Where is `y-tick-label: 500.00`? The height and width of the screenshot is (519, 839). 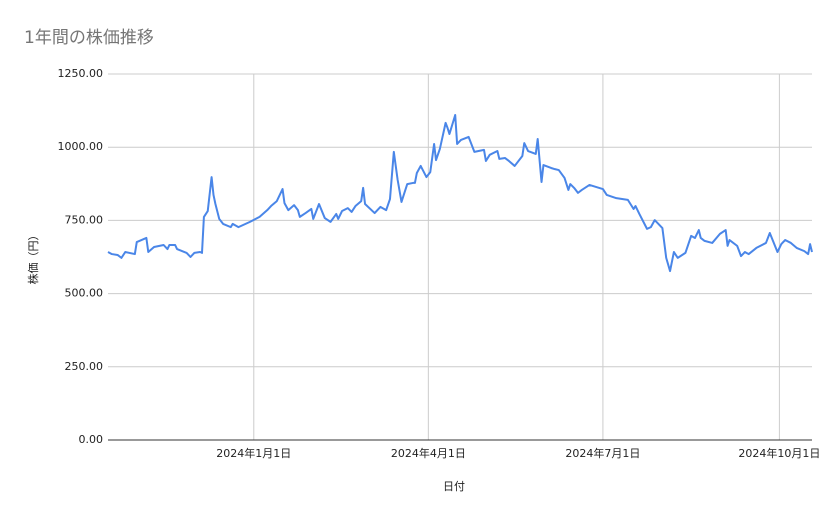
y-tick-label: 500.00 is located at coordinates (84, 293).